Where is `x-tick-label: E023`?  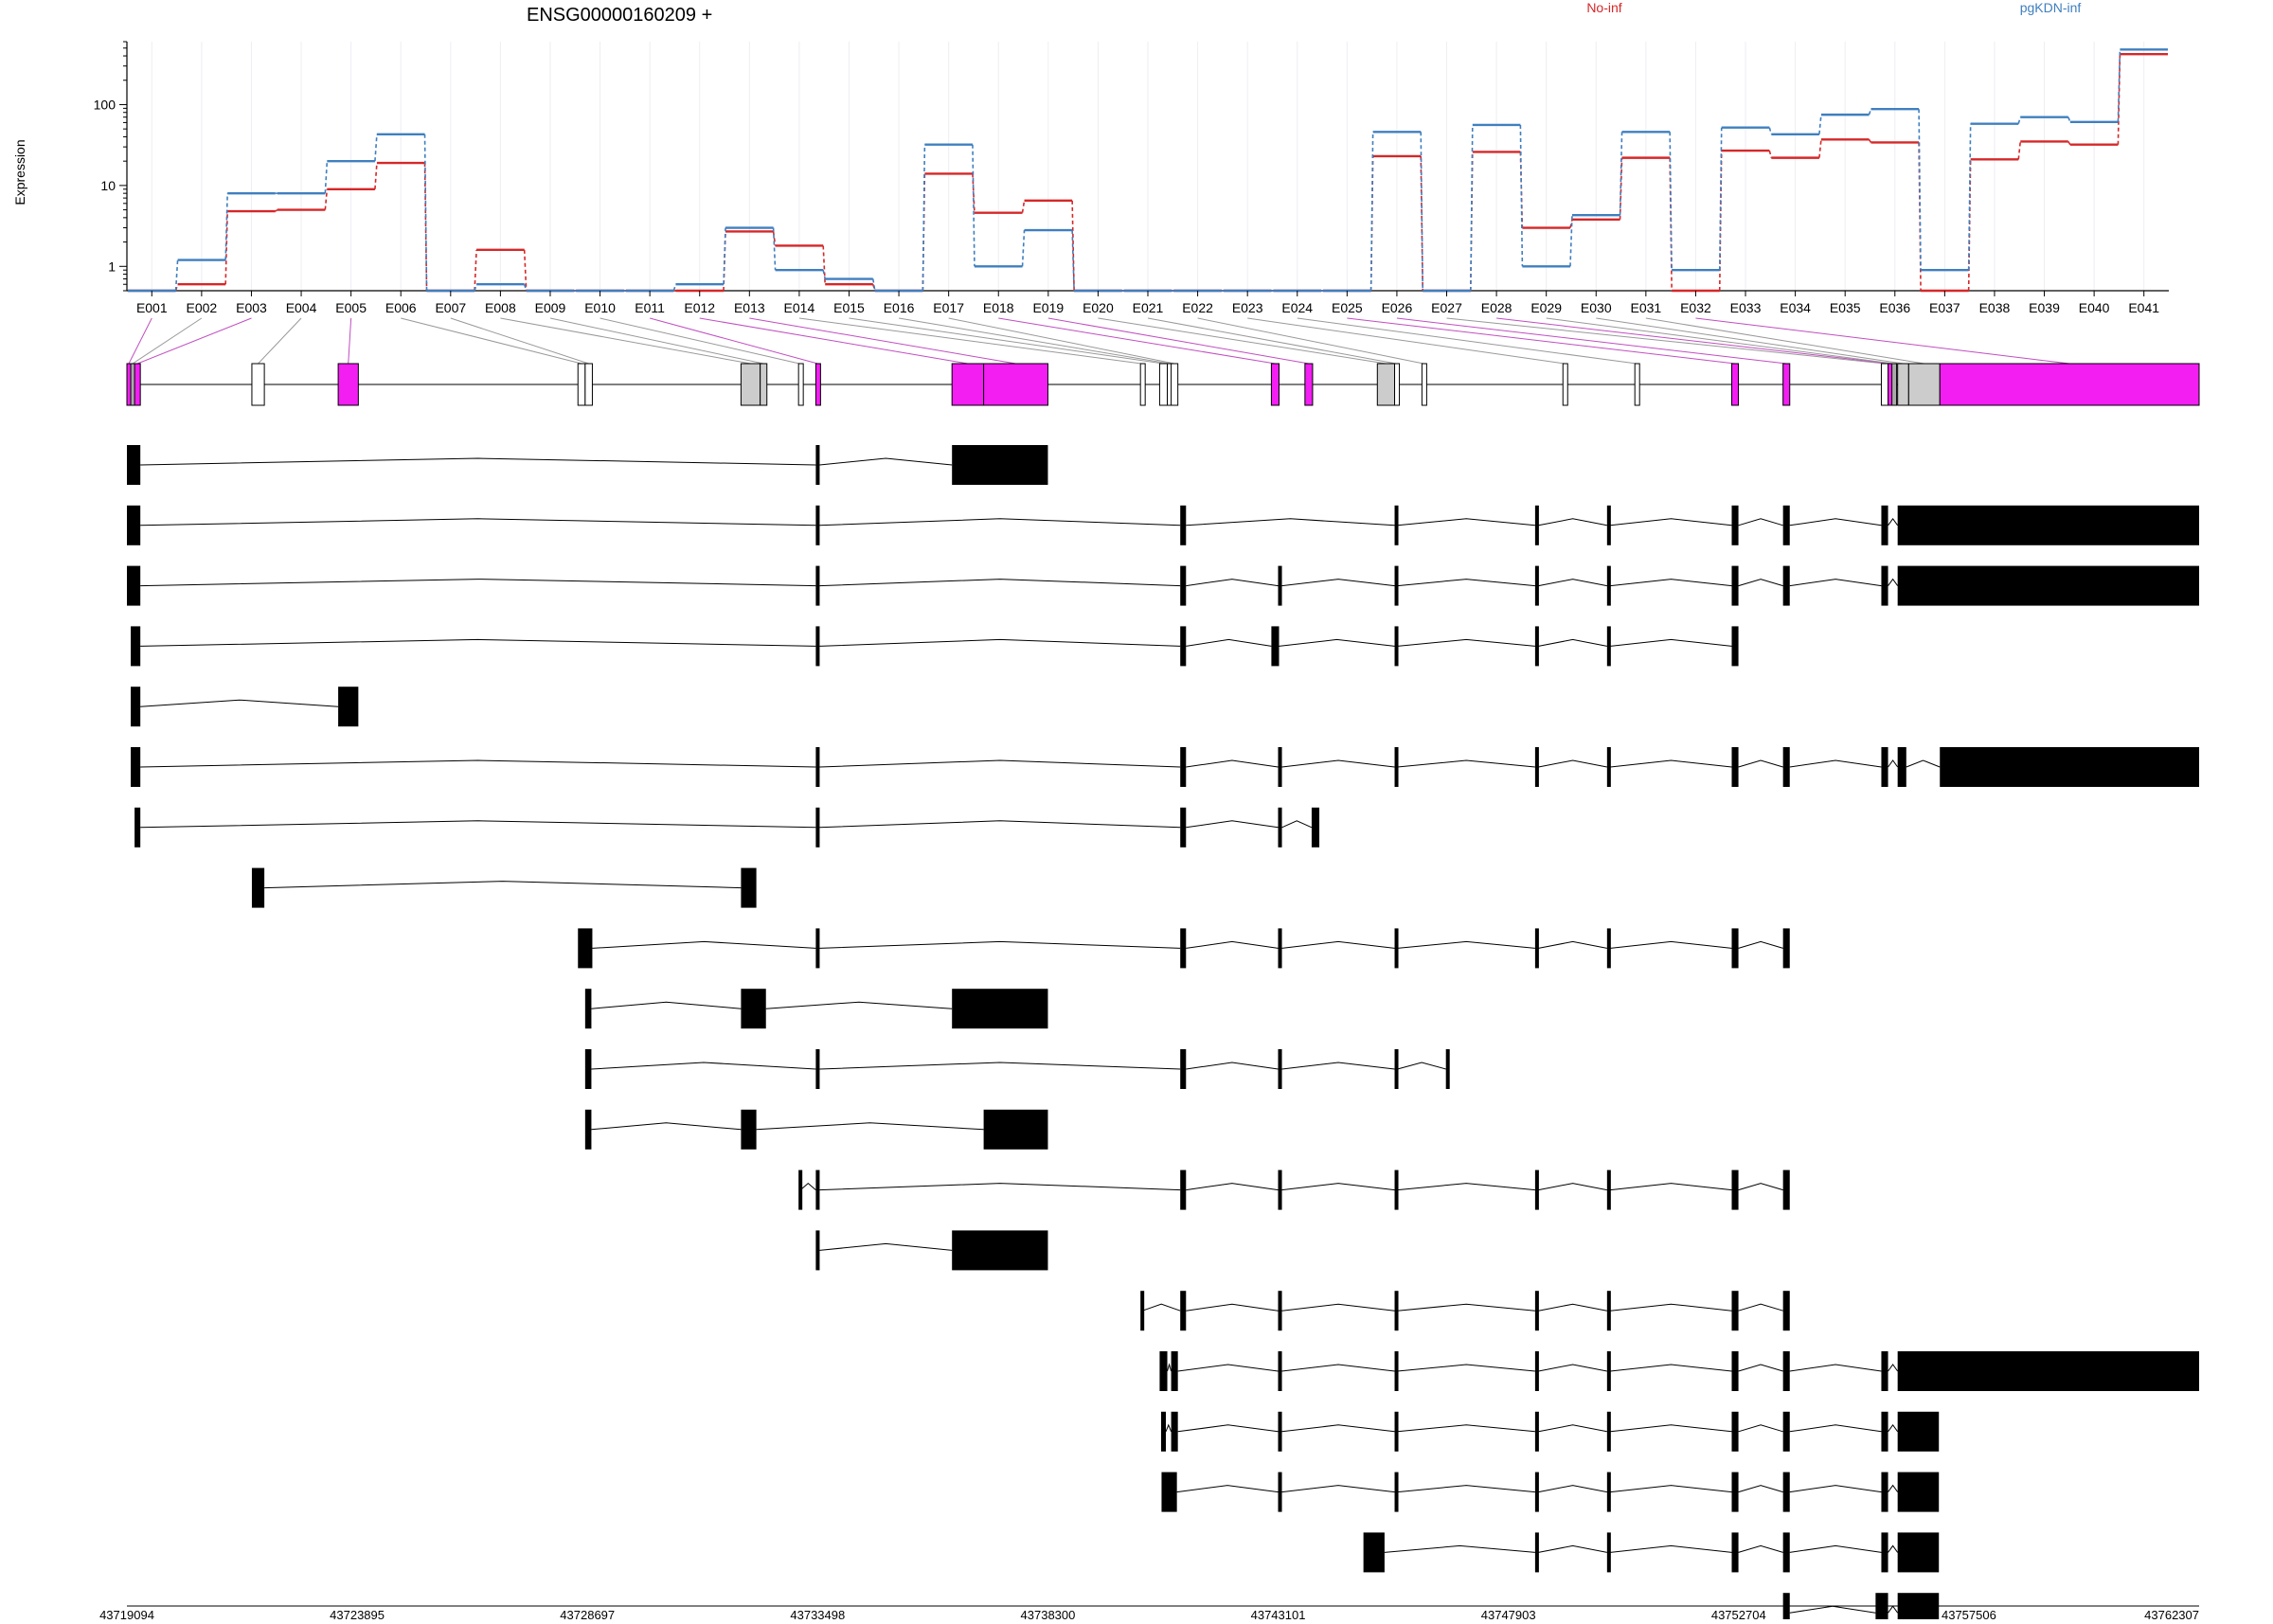 x-tick-label: E023 is located at coordinates (1248, 307).